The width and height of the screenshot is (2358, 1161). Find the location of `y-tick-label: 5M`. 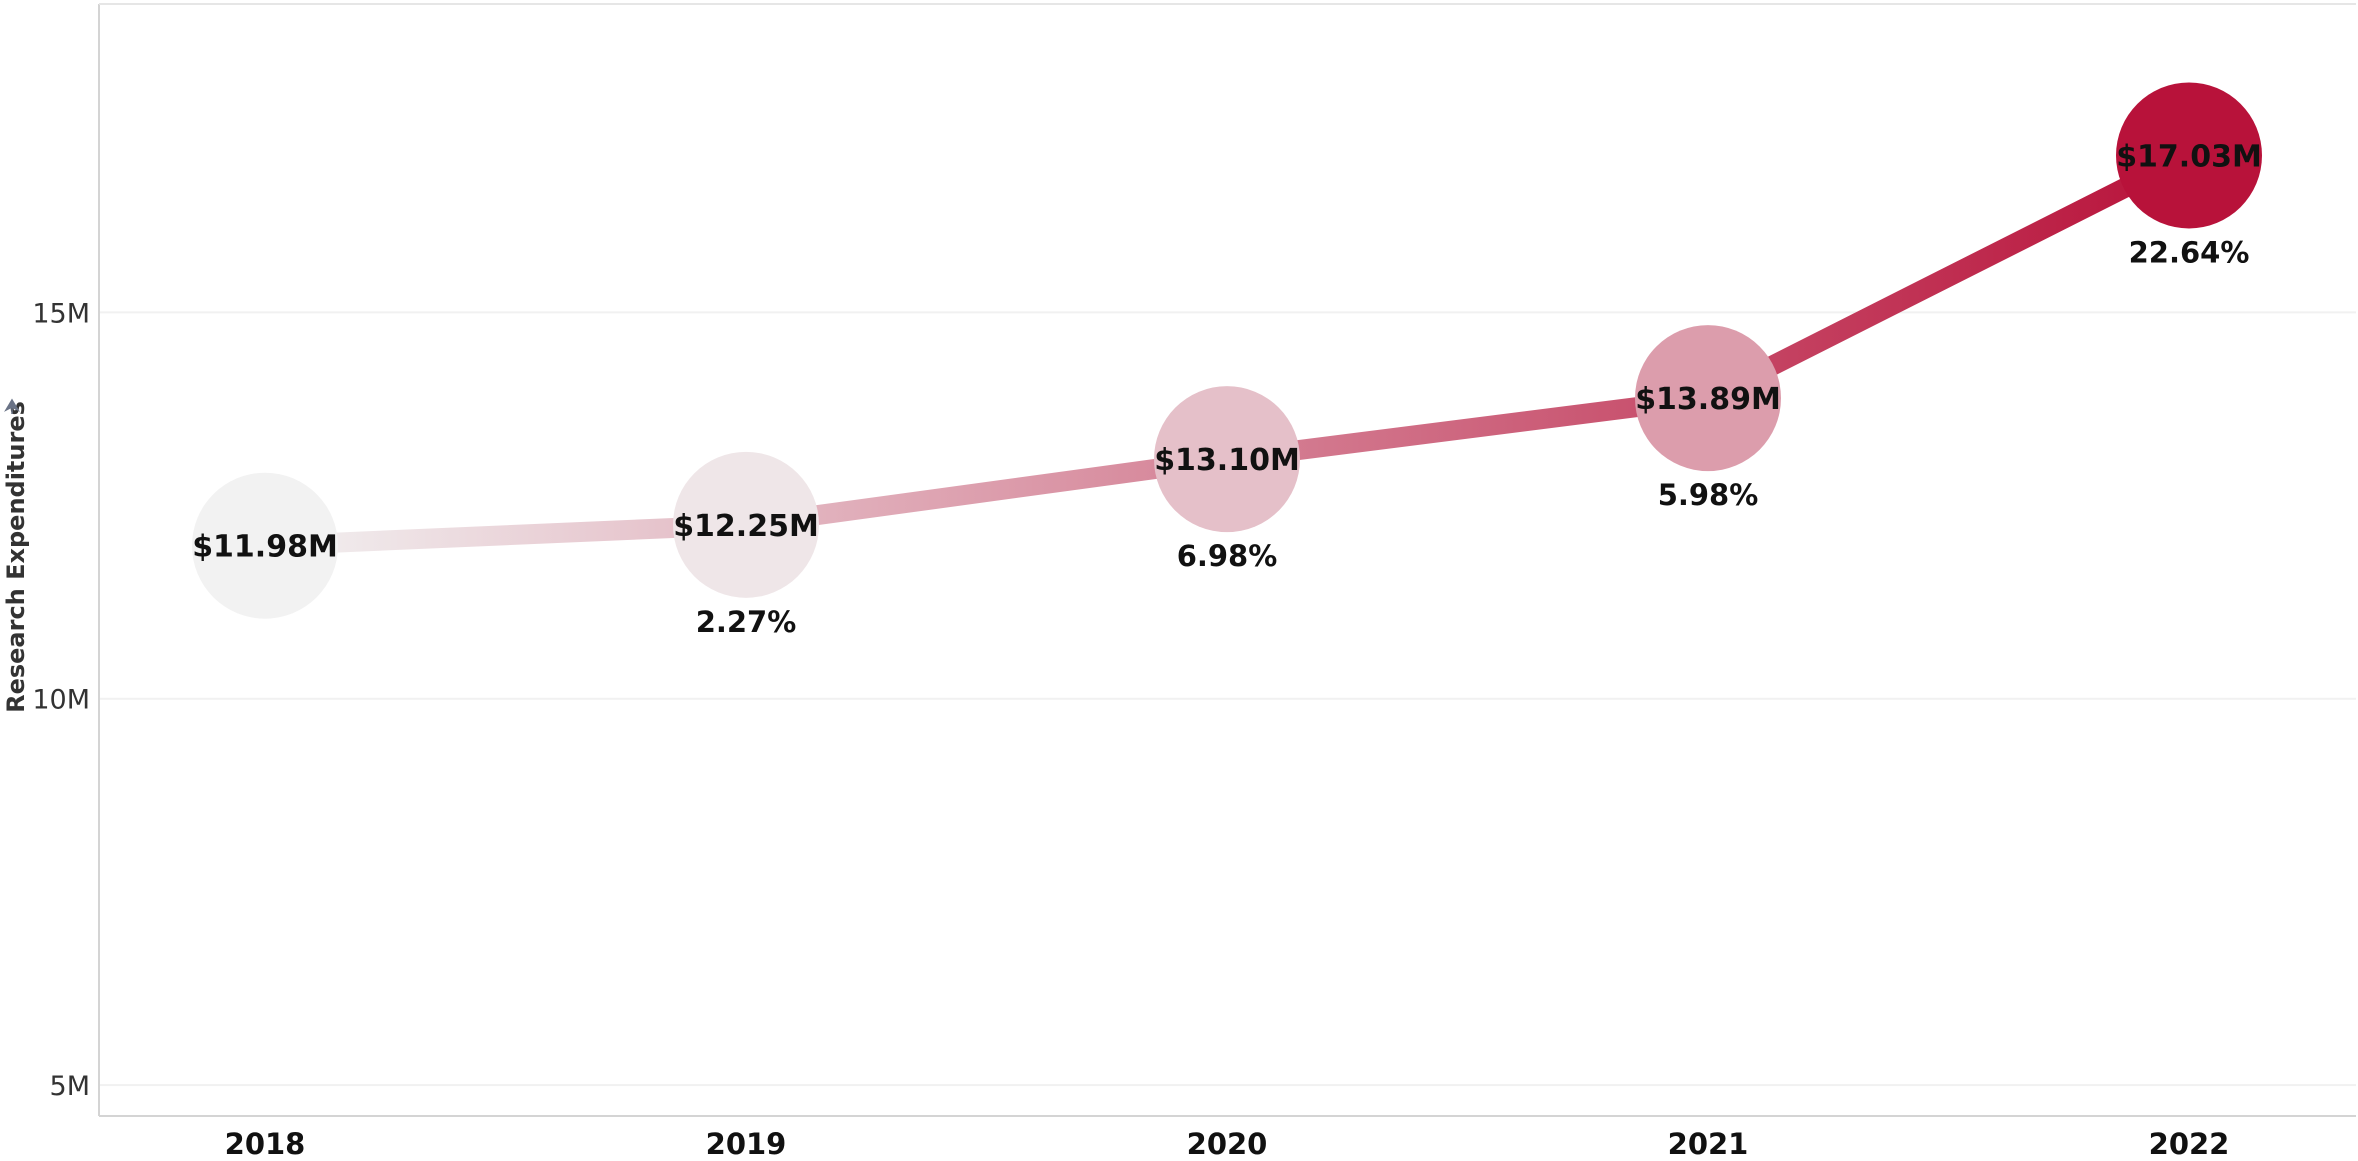

y-tick-label: 5M is located at coordinates (70, 1086).